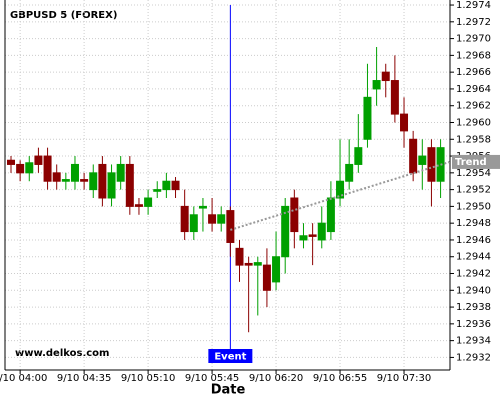 The height and width of the screenshot is (400, 500). What do you see at coordinates (473, 206) in the screenshot?
I see `y-tick-label: 1.2950` at bounding box center [473, 206].